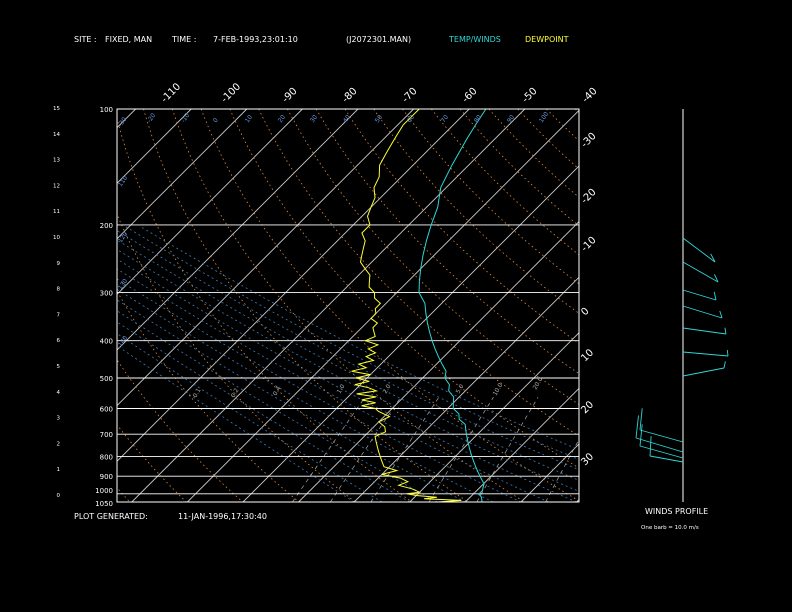 The height and width of the screenshot is (612, 792). I want to click on wind-panel-title: WINDS PROFILE, so click(676, 511).